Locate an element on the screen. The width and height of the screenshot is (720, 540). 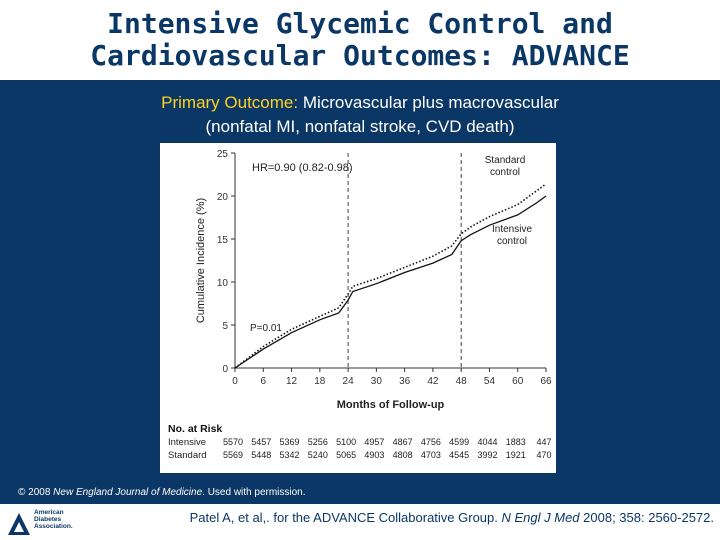
copyright-prefix: © 2008 is located at coordinates (36, 492).